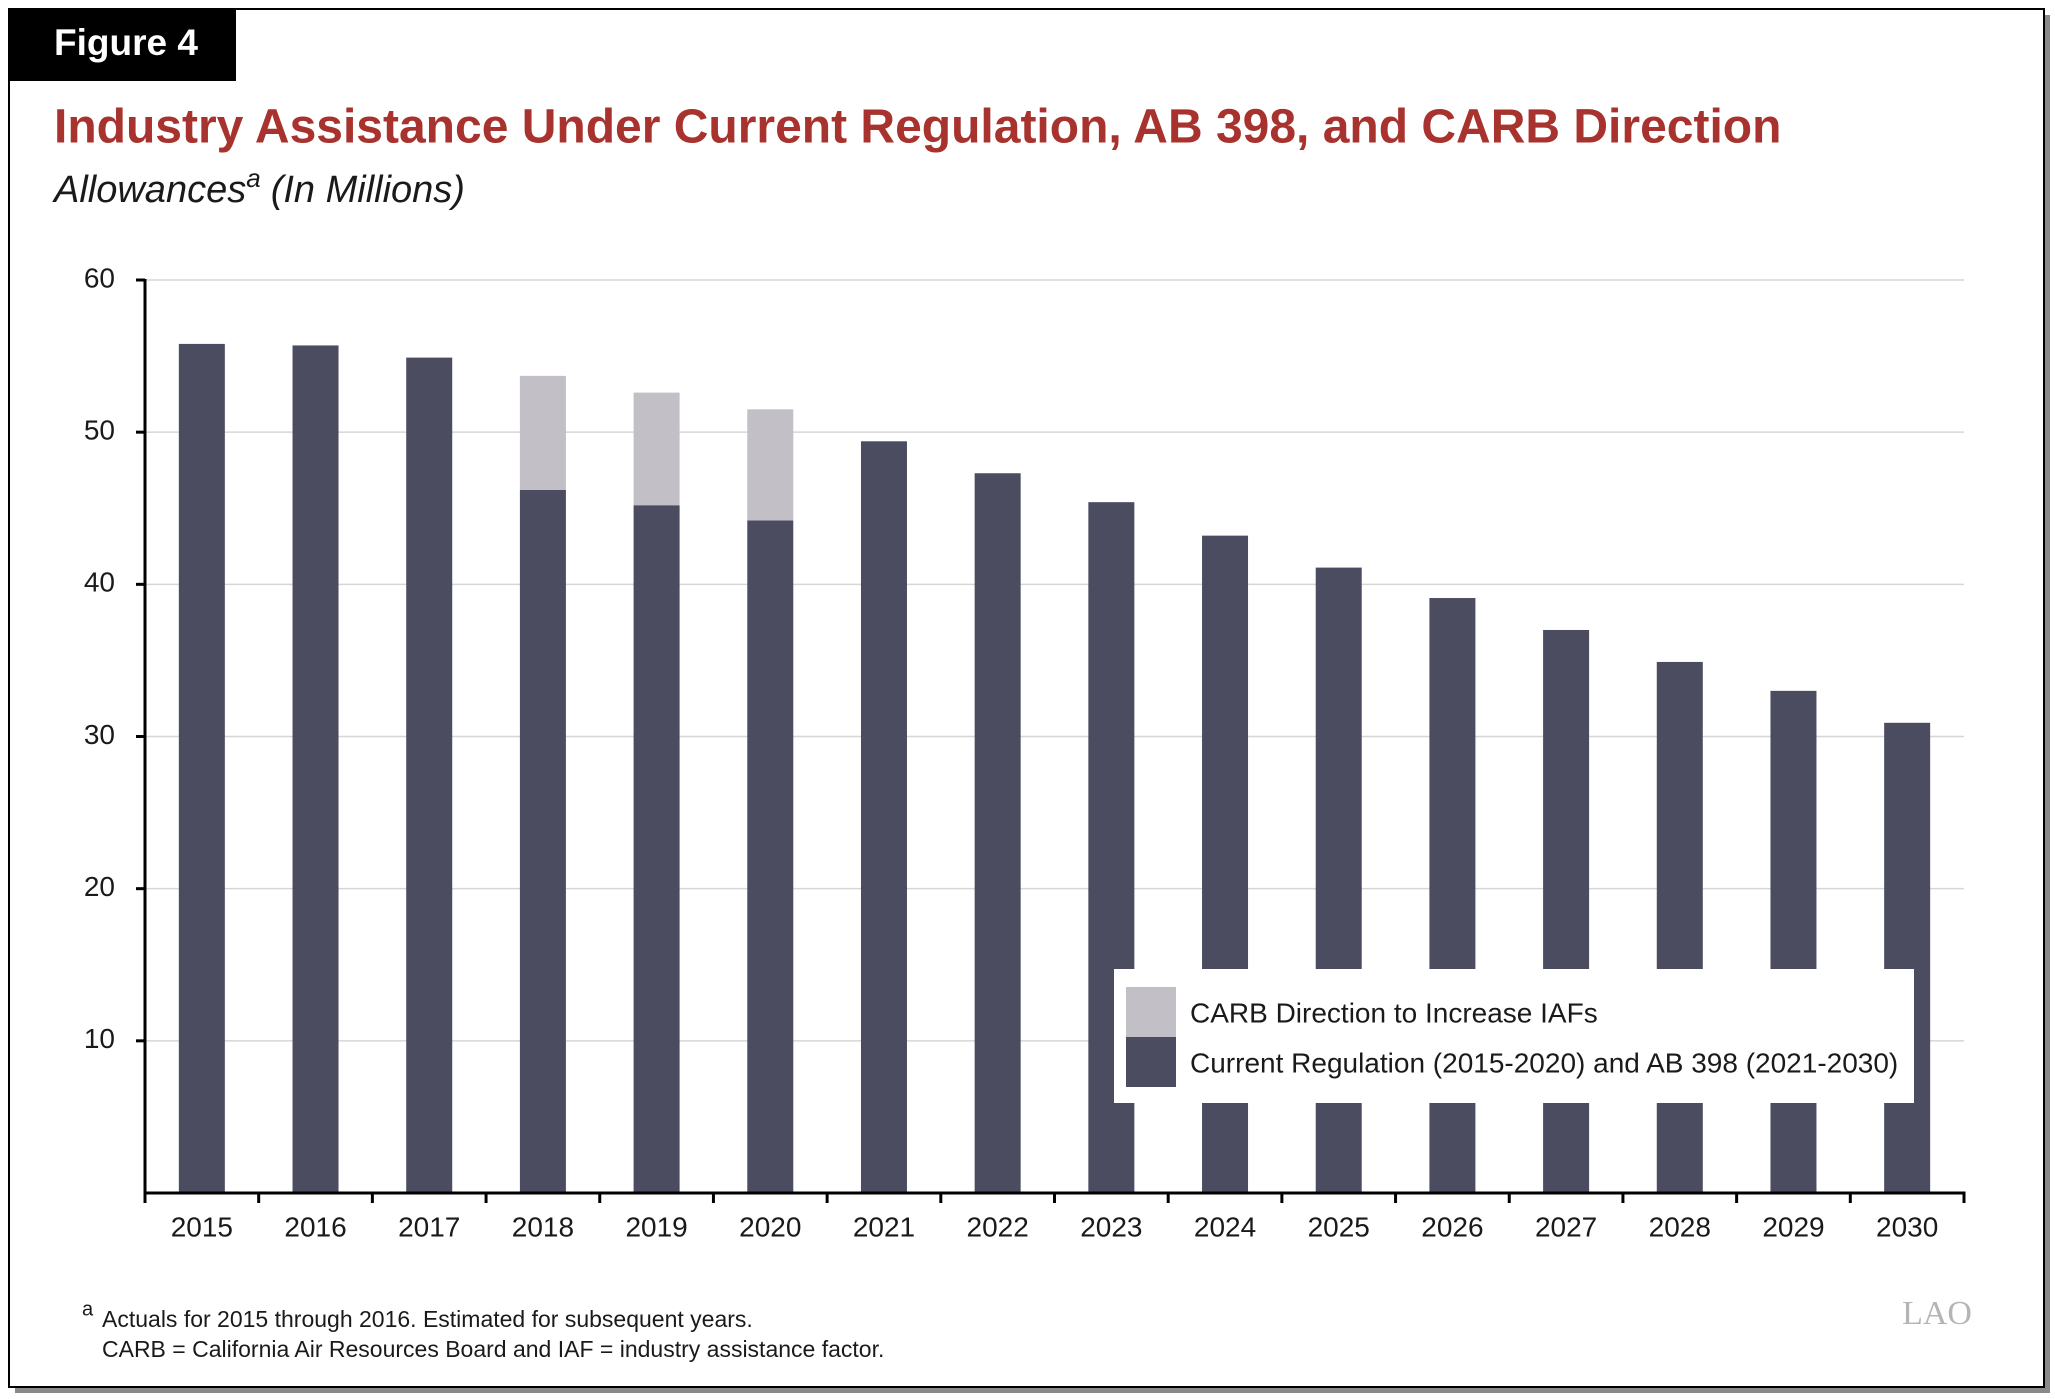 The width and height of the screenshot is (2055, 1399). I want to click on x-tick-label: 2020, so click(770, 1226).